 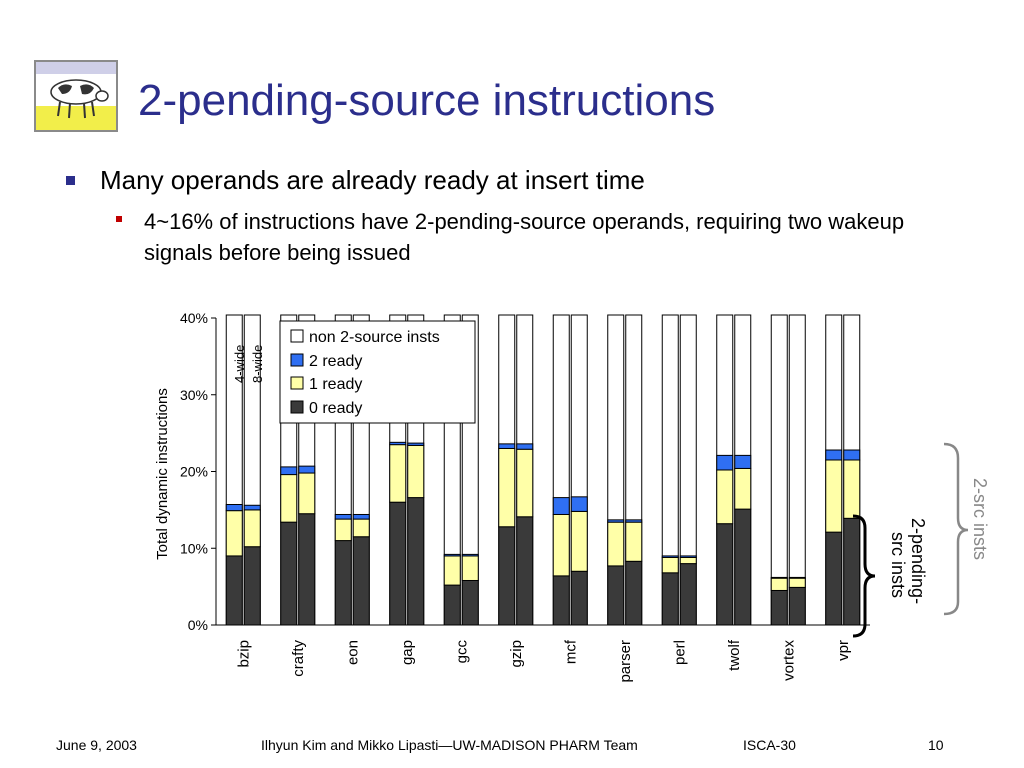 I want to click on bar-gcc-4wide-two-ready, so click(x=452, y=555).